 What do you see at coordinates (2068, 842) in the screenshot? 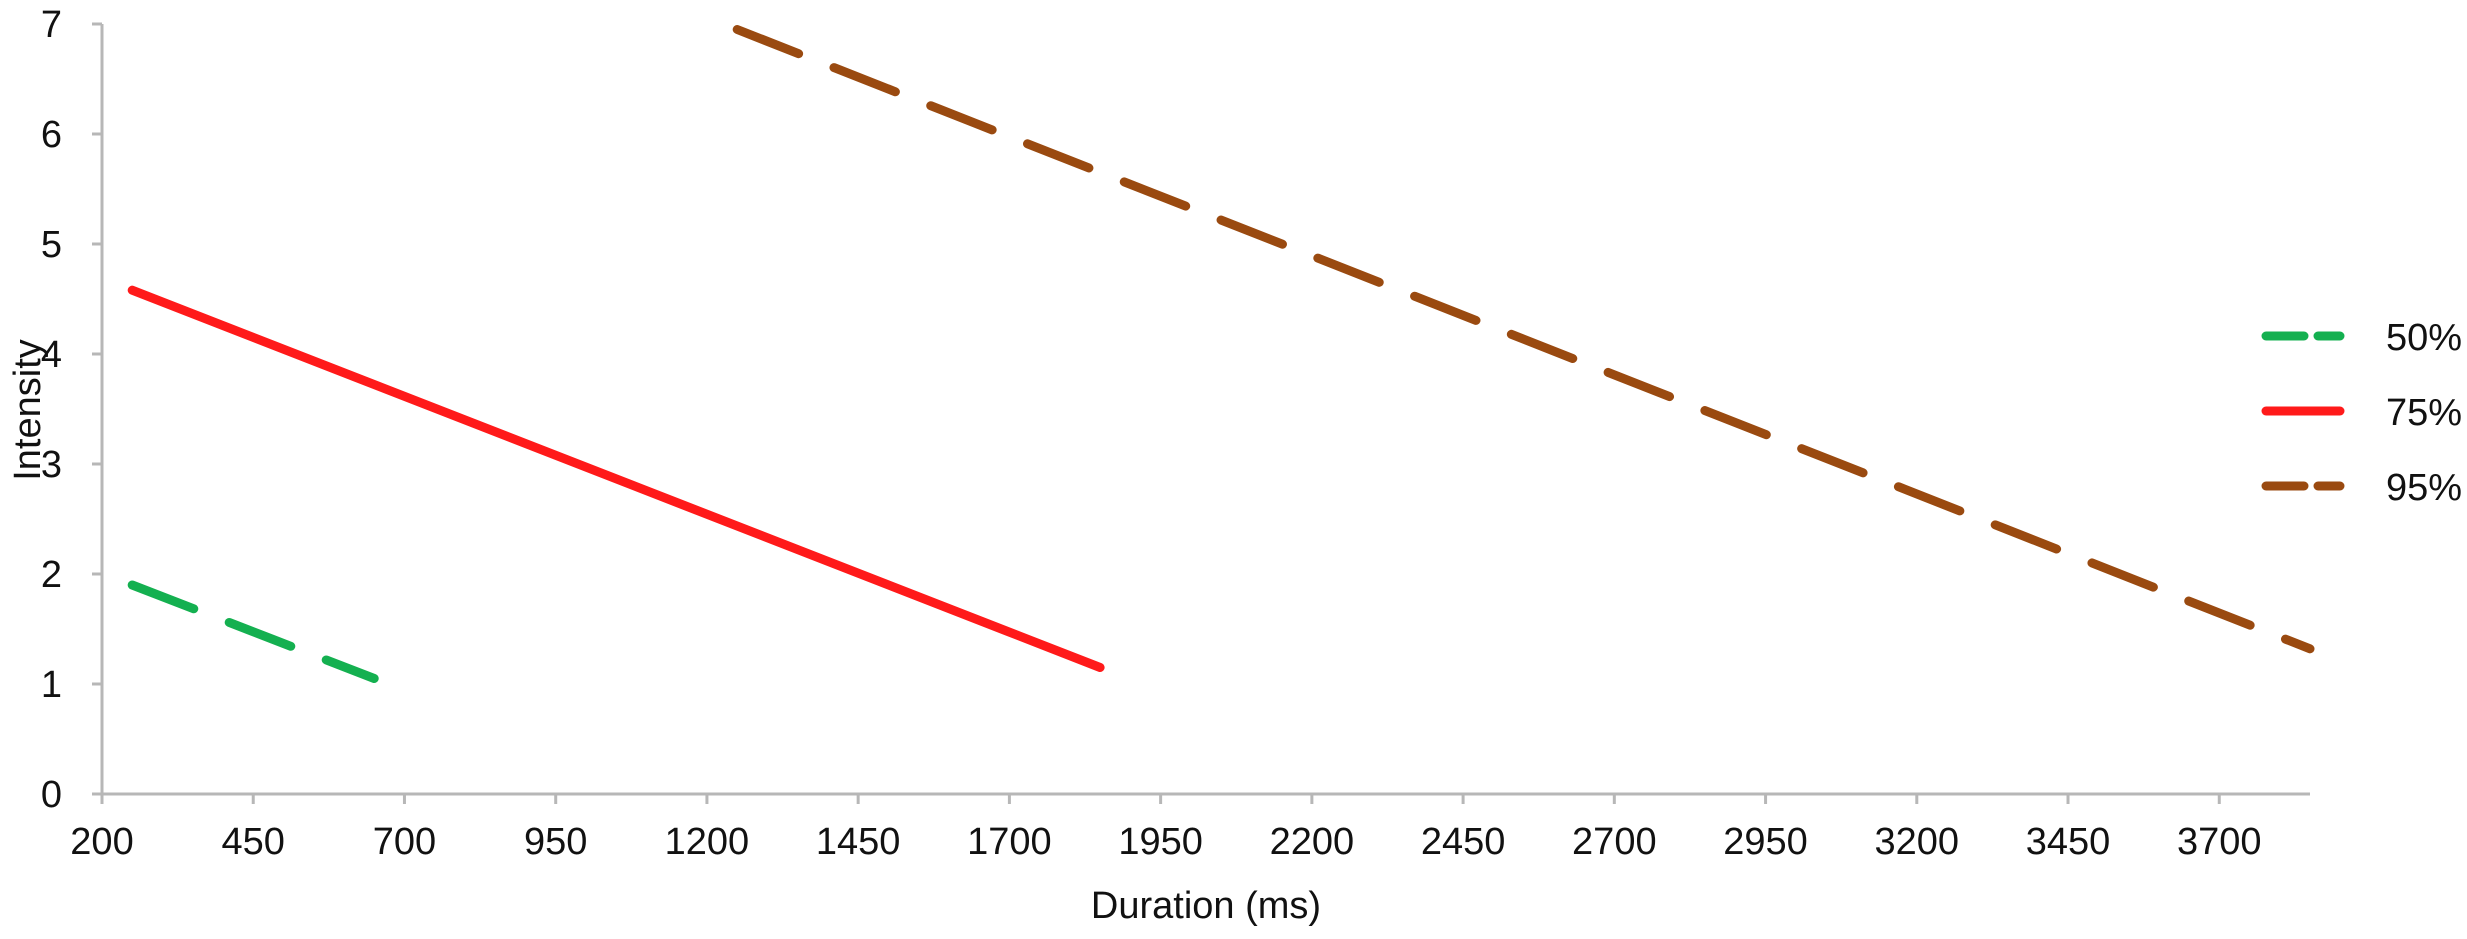
I see `x-tick-label: 3450` at bounding box center [2068, 842].